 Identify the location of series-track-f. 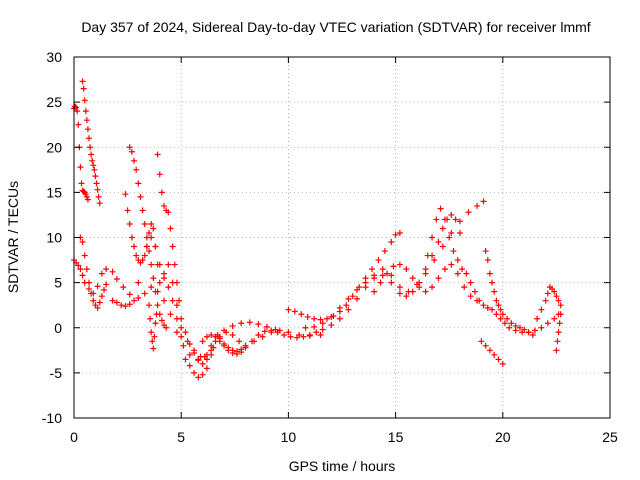
(141, 229).